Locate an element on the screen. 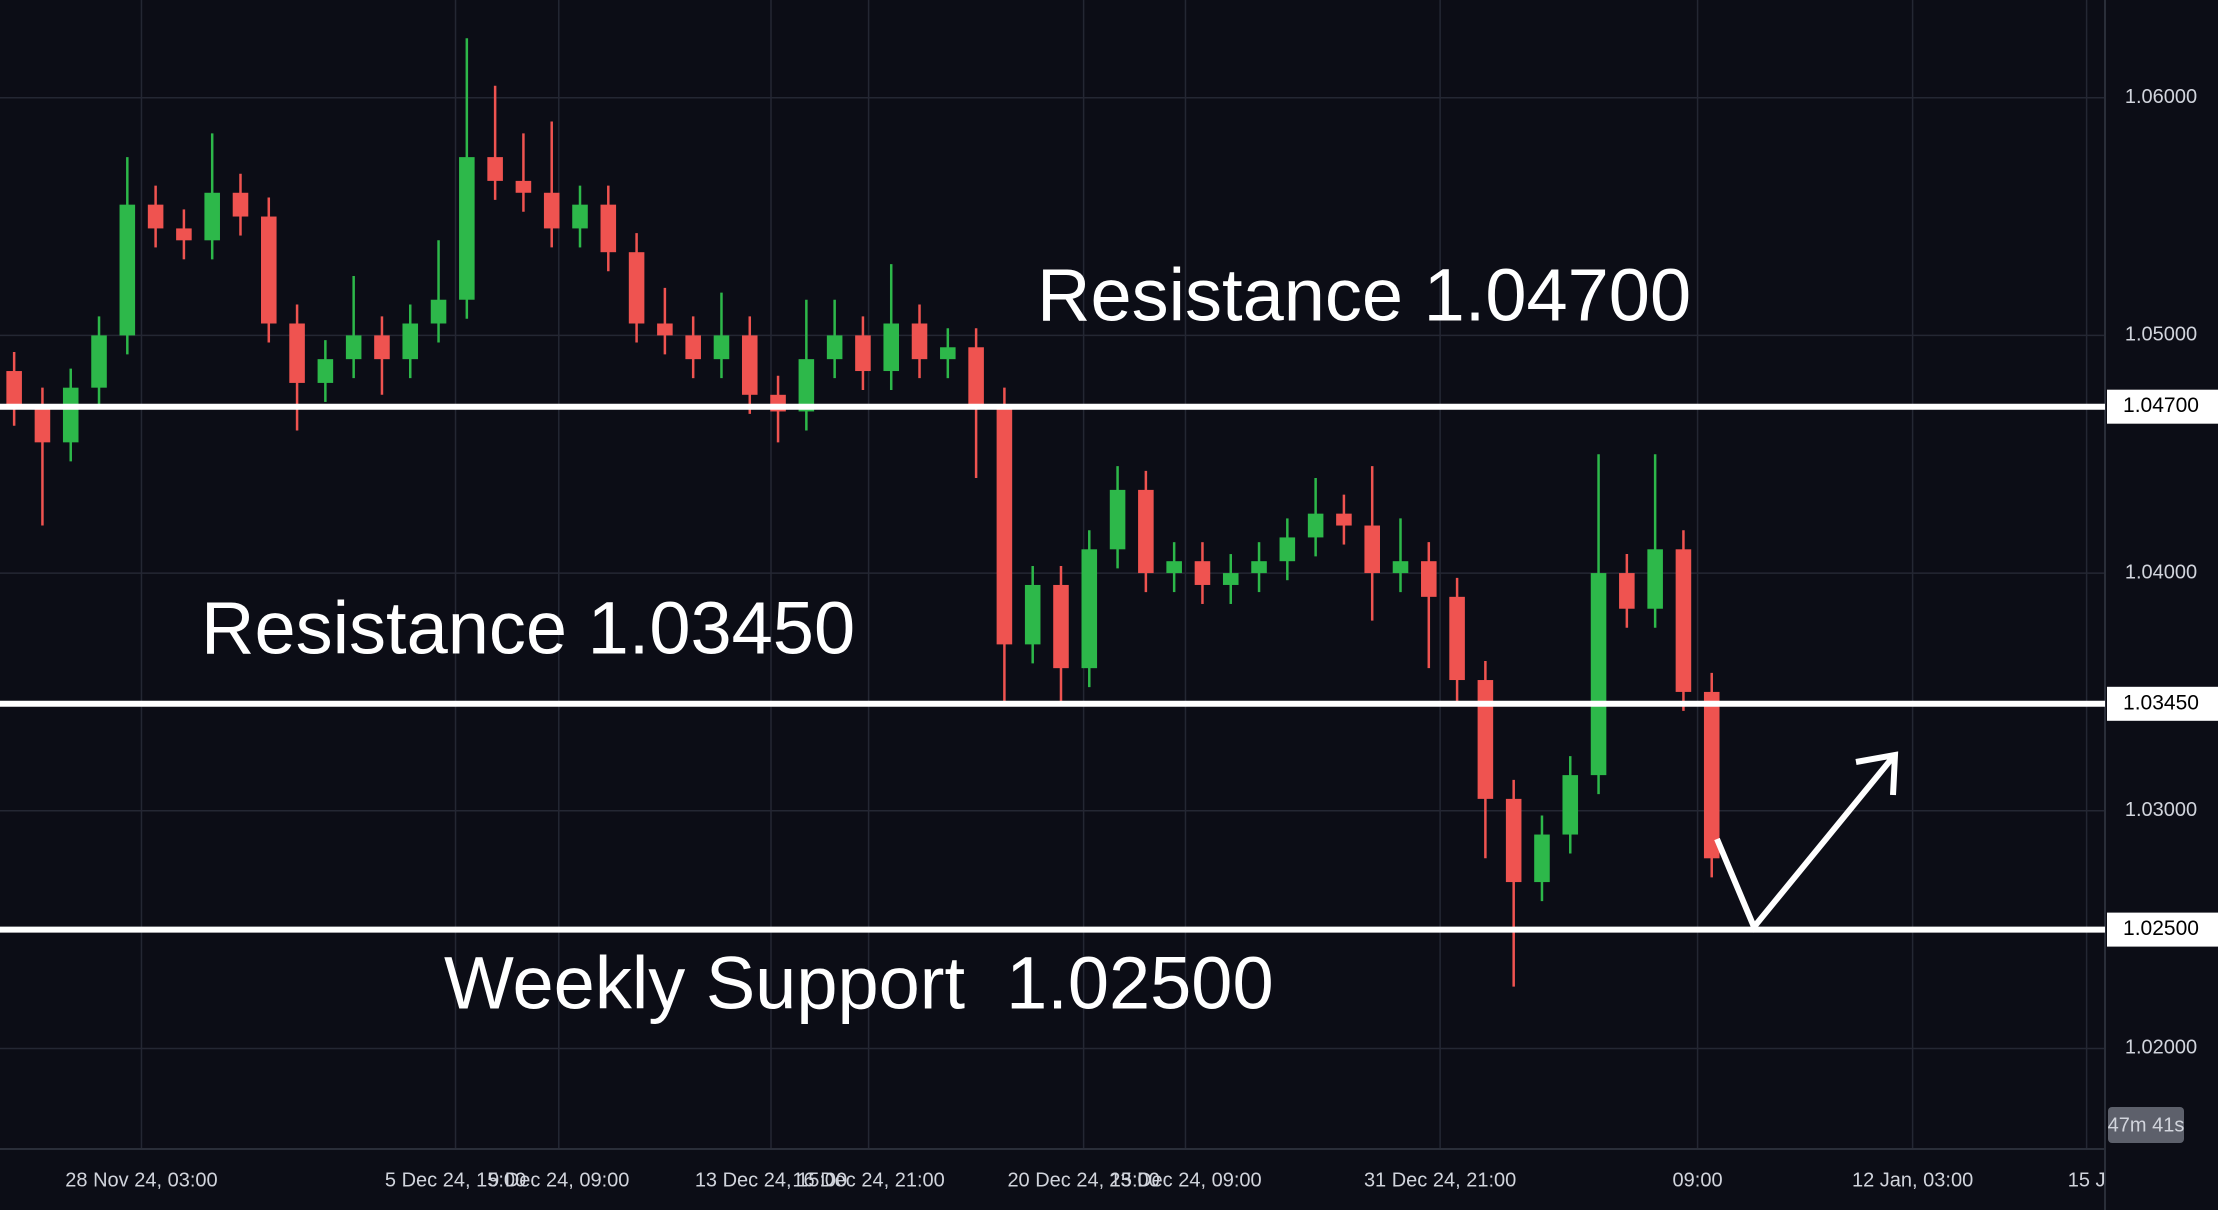 The image size is (2218, 1210). annotation: Weekly Support 1.02500 is located at coordinates (859, 983).